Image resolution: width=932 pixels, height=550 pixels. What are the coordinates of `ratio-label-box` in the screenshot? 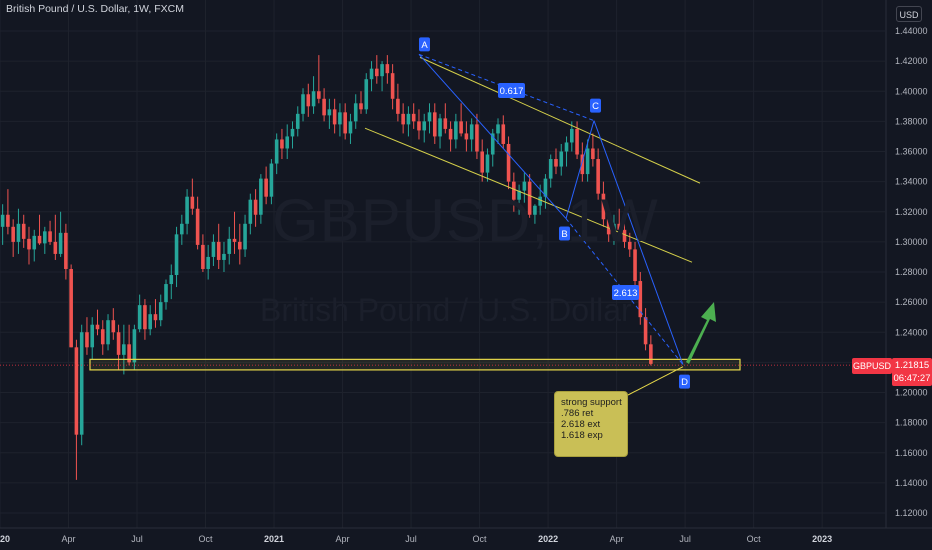 It's located at (511, 90).